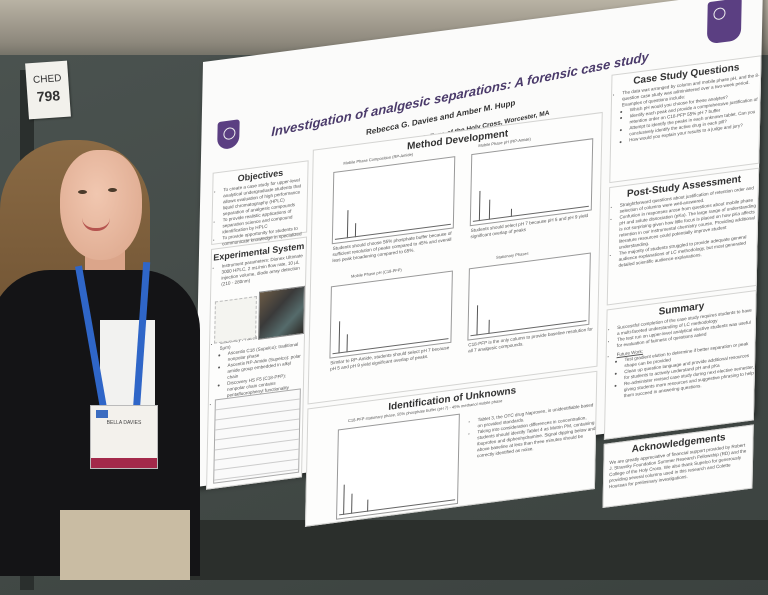 This screenshot has width=768, height=595. I want to click on chromatogram-stationary-phases, so click(529, 296).